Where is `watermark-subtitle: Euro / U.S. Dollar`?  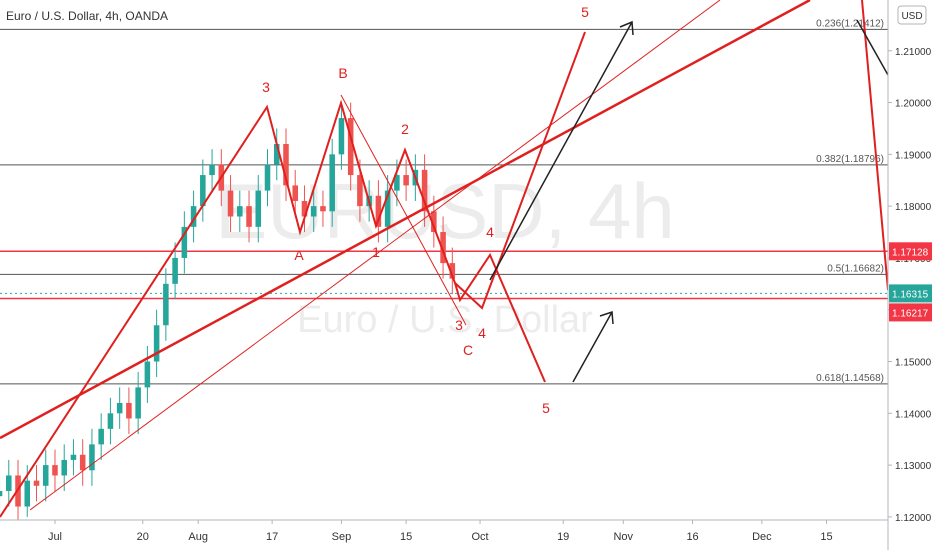 watermark-subtitle: Euro / U.S. Dollar is located at coordinates (445, 320).